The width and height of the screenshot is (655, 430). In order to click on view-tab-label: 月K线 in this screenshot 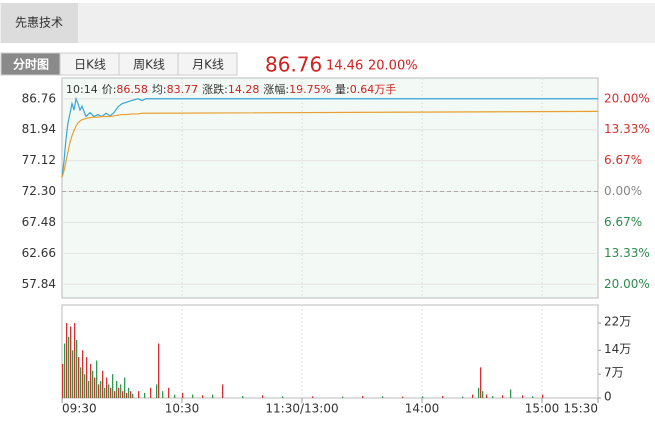, I will do `click(208, 65)`.